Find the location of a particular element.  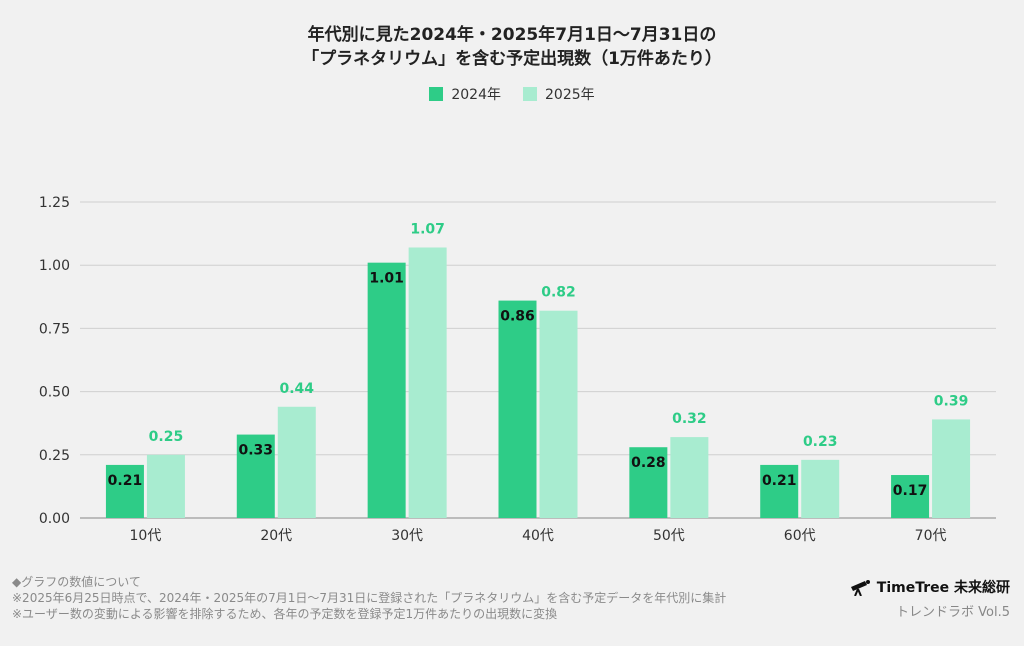

data-label-2024: 0.33 is located at coordinates (256, 451).